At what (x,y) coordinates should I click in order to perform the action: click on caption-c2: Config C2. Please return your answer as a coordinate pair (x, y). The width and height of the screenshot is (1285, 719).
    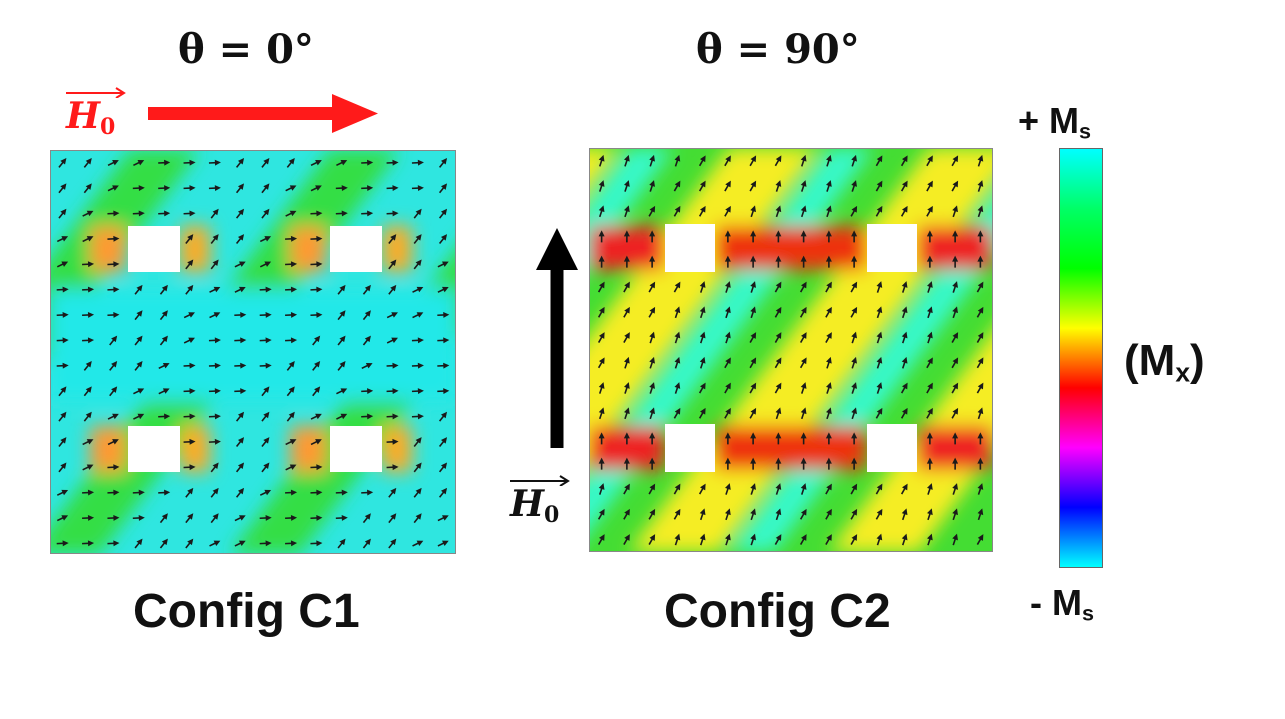
    Looking at the image, I should click on (777, 611).